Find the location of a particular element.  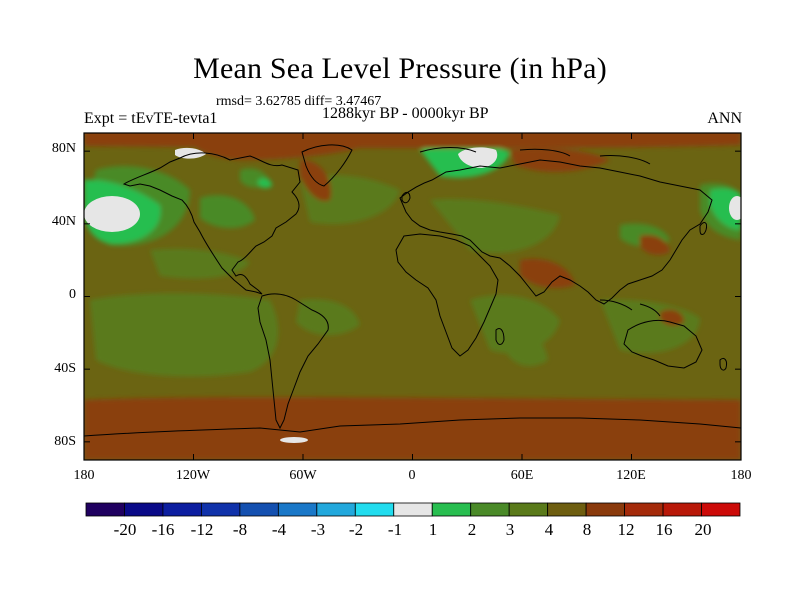

lon-label-180e: 180 is located at coordinates (741, 475).